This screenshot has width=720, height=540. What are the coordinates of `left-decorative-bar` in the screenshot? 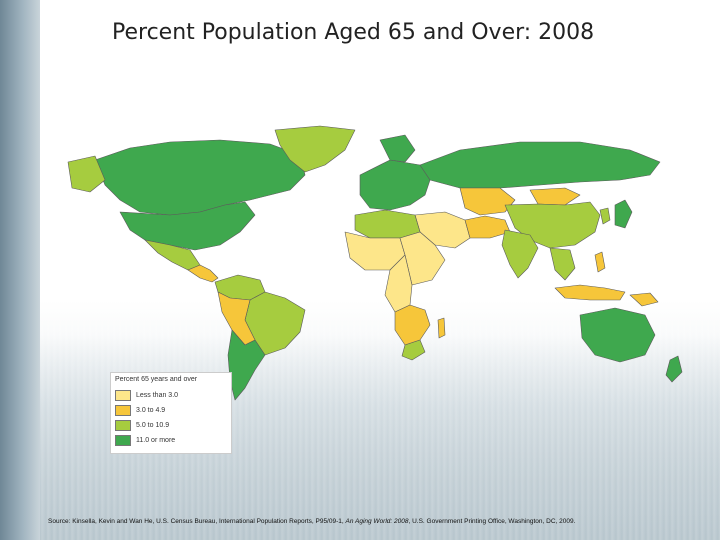 It's located at (20, 270).